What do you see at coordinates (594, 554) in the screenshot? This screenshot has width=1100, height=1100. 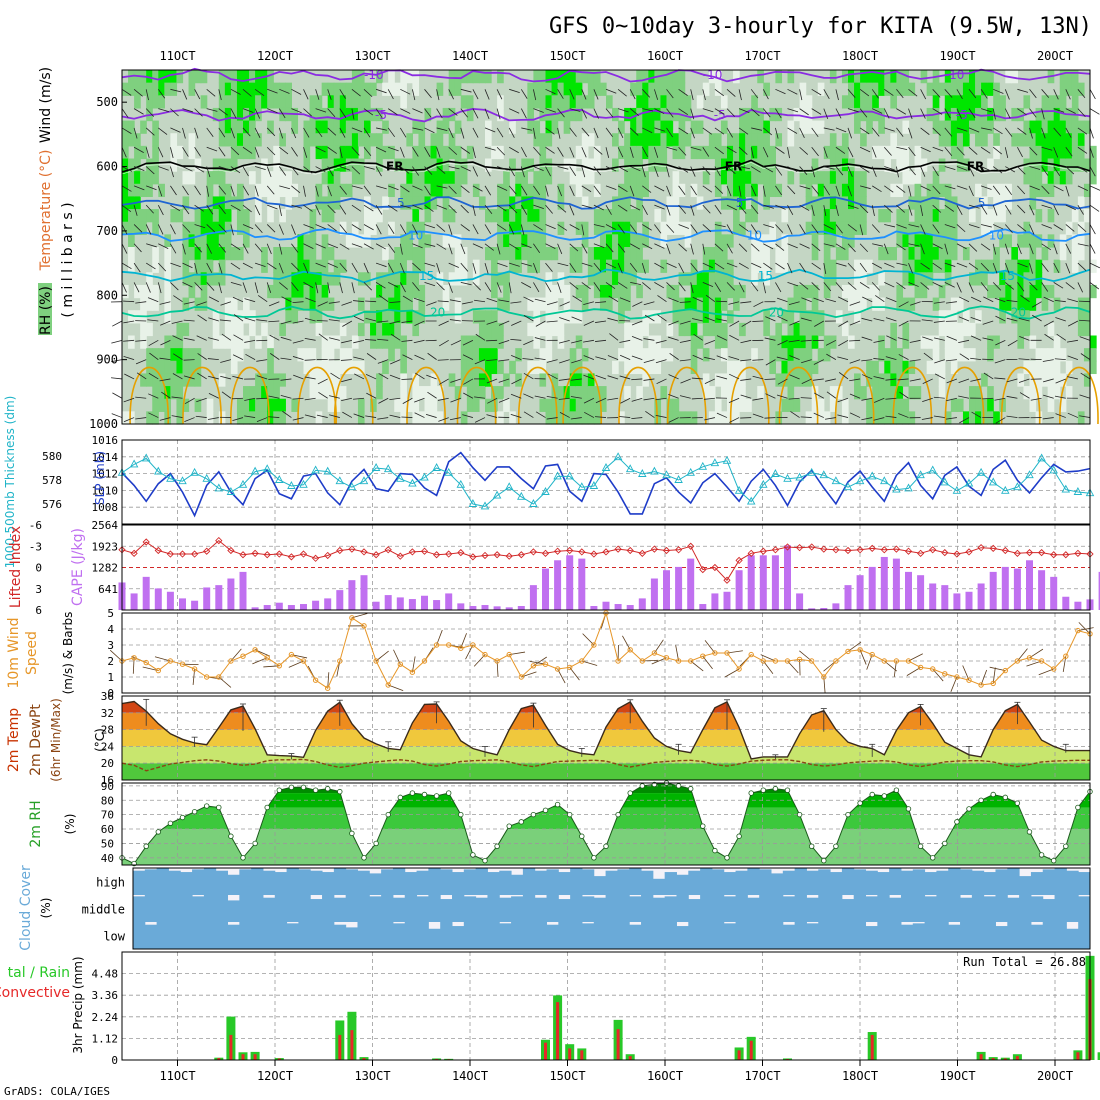 I see `lifted-point` at bounding box center [594, 554].